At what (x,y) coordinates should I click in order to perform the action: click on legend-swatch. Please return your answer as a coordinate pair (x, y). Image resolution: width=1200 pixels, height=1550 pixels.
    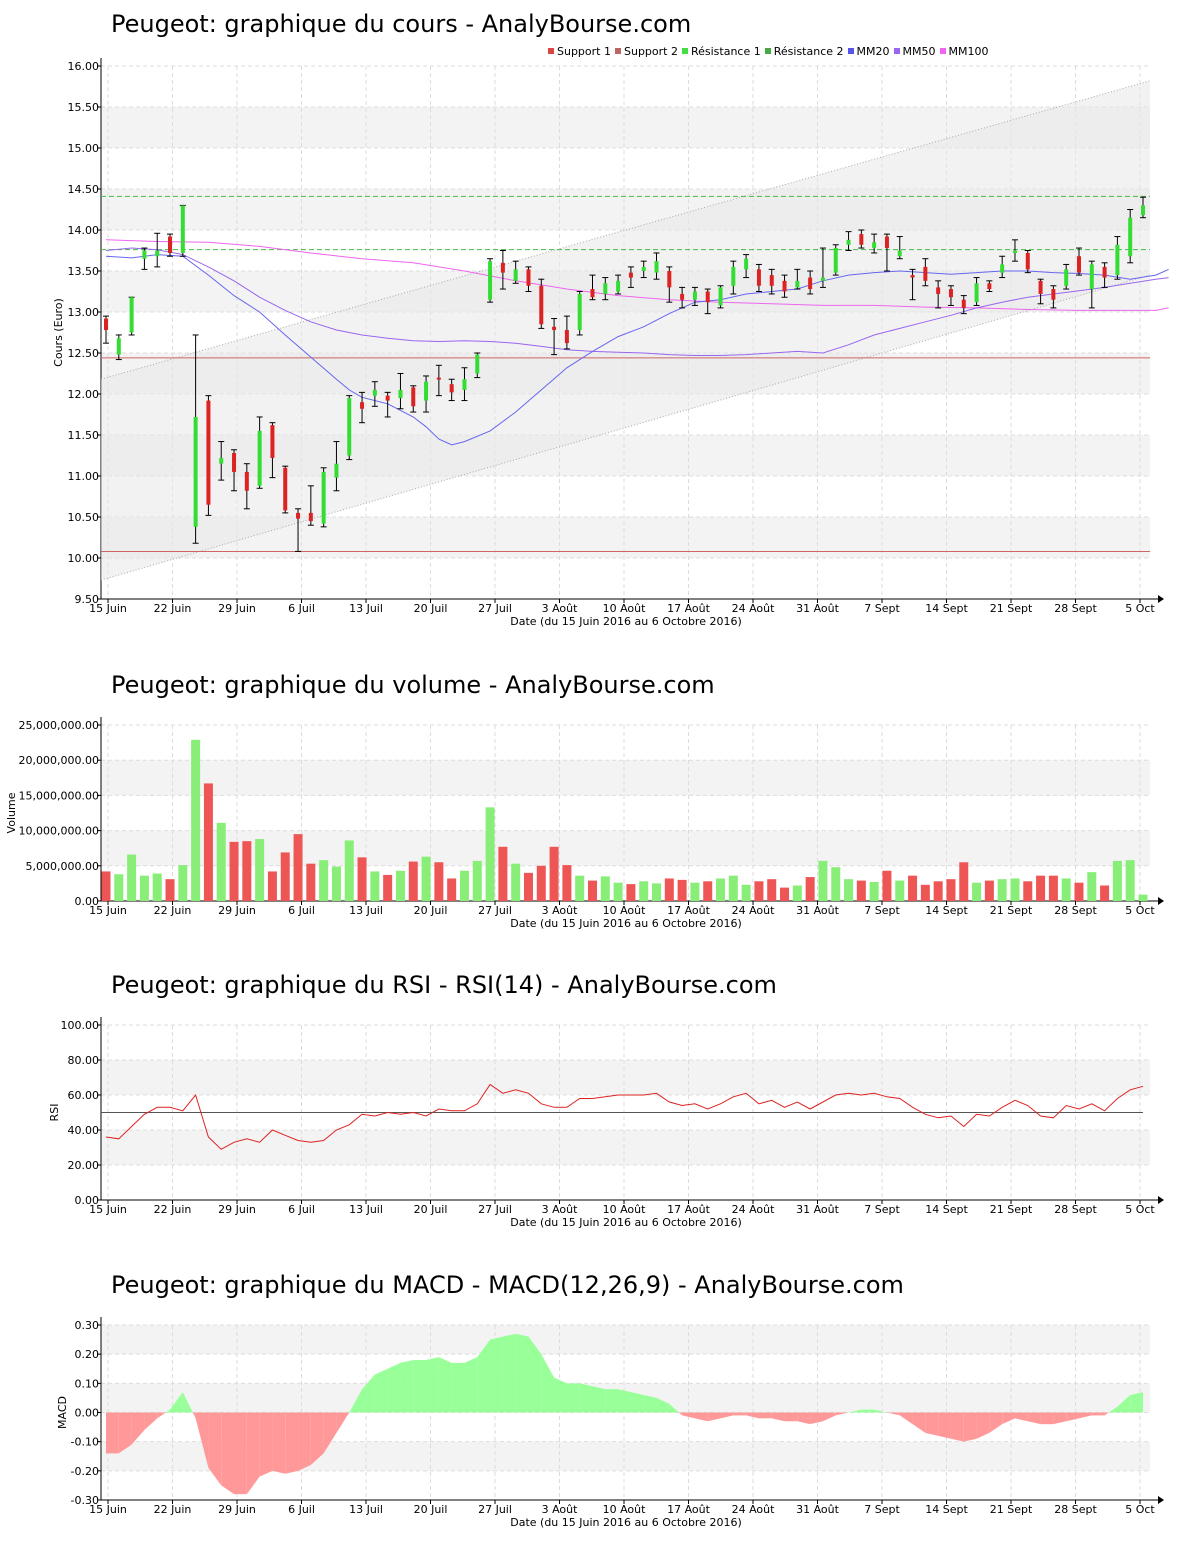
    Looking at the image, I should click on (942, 51).